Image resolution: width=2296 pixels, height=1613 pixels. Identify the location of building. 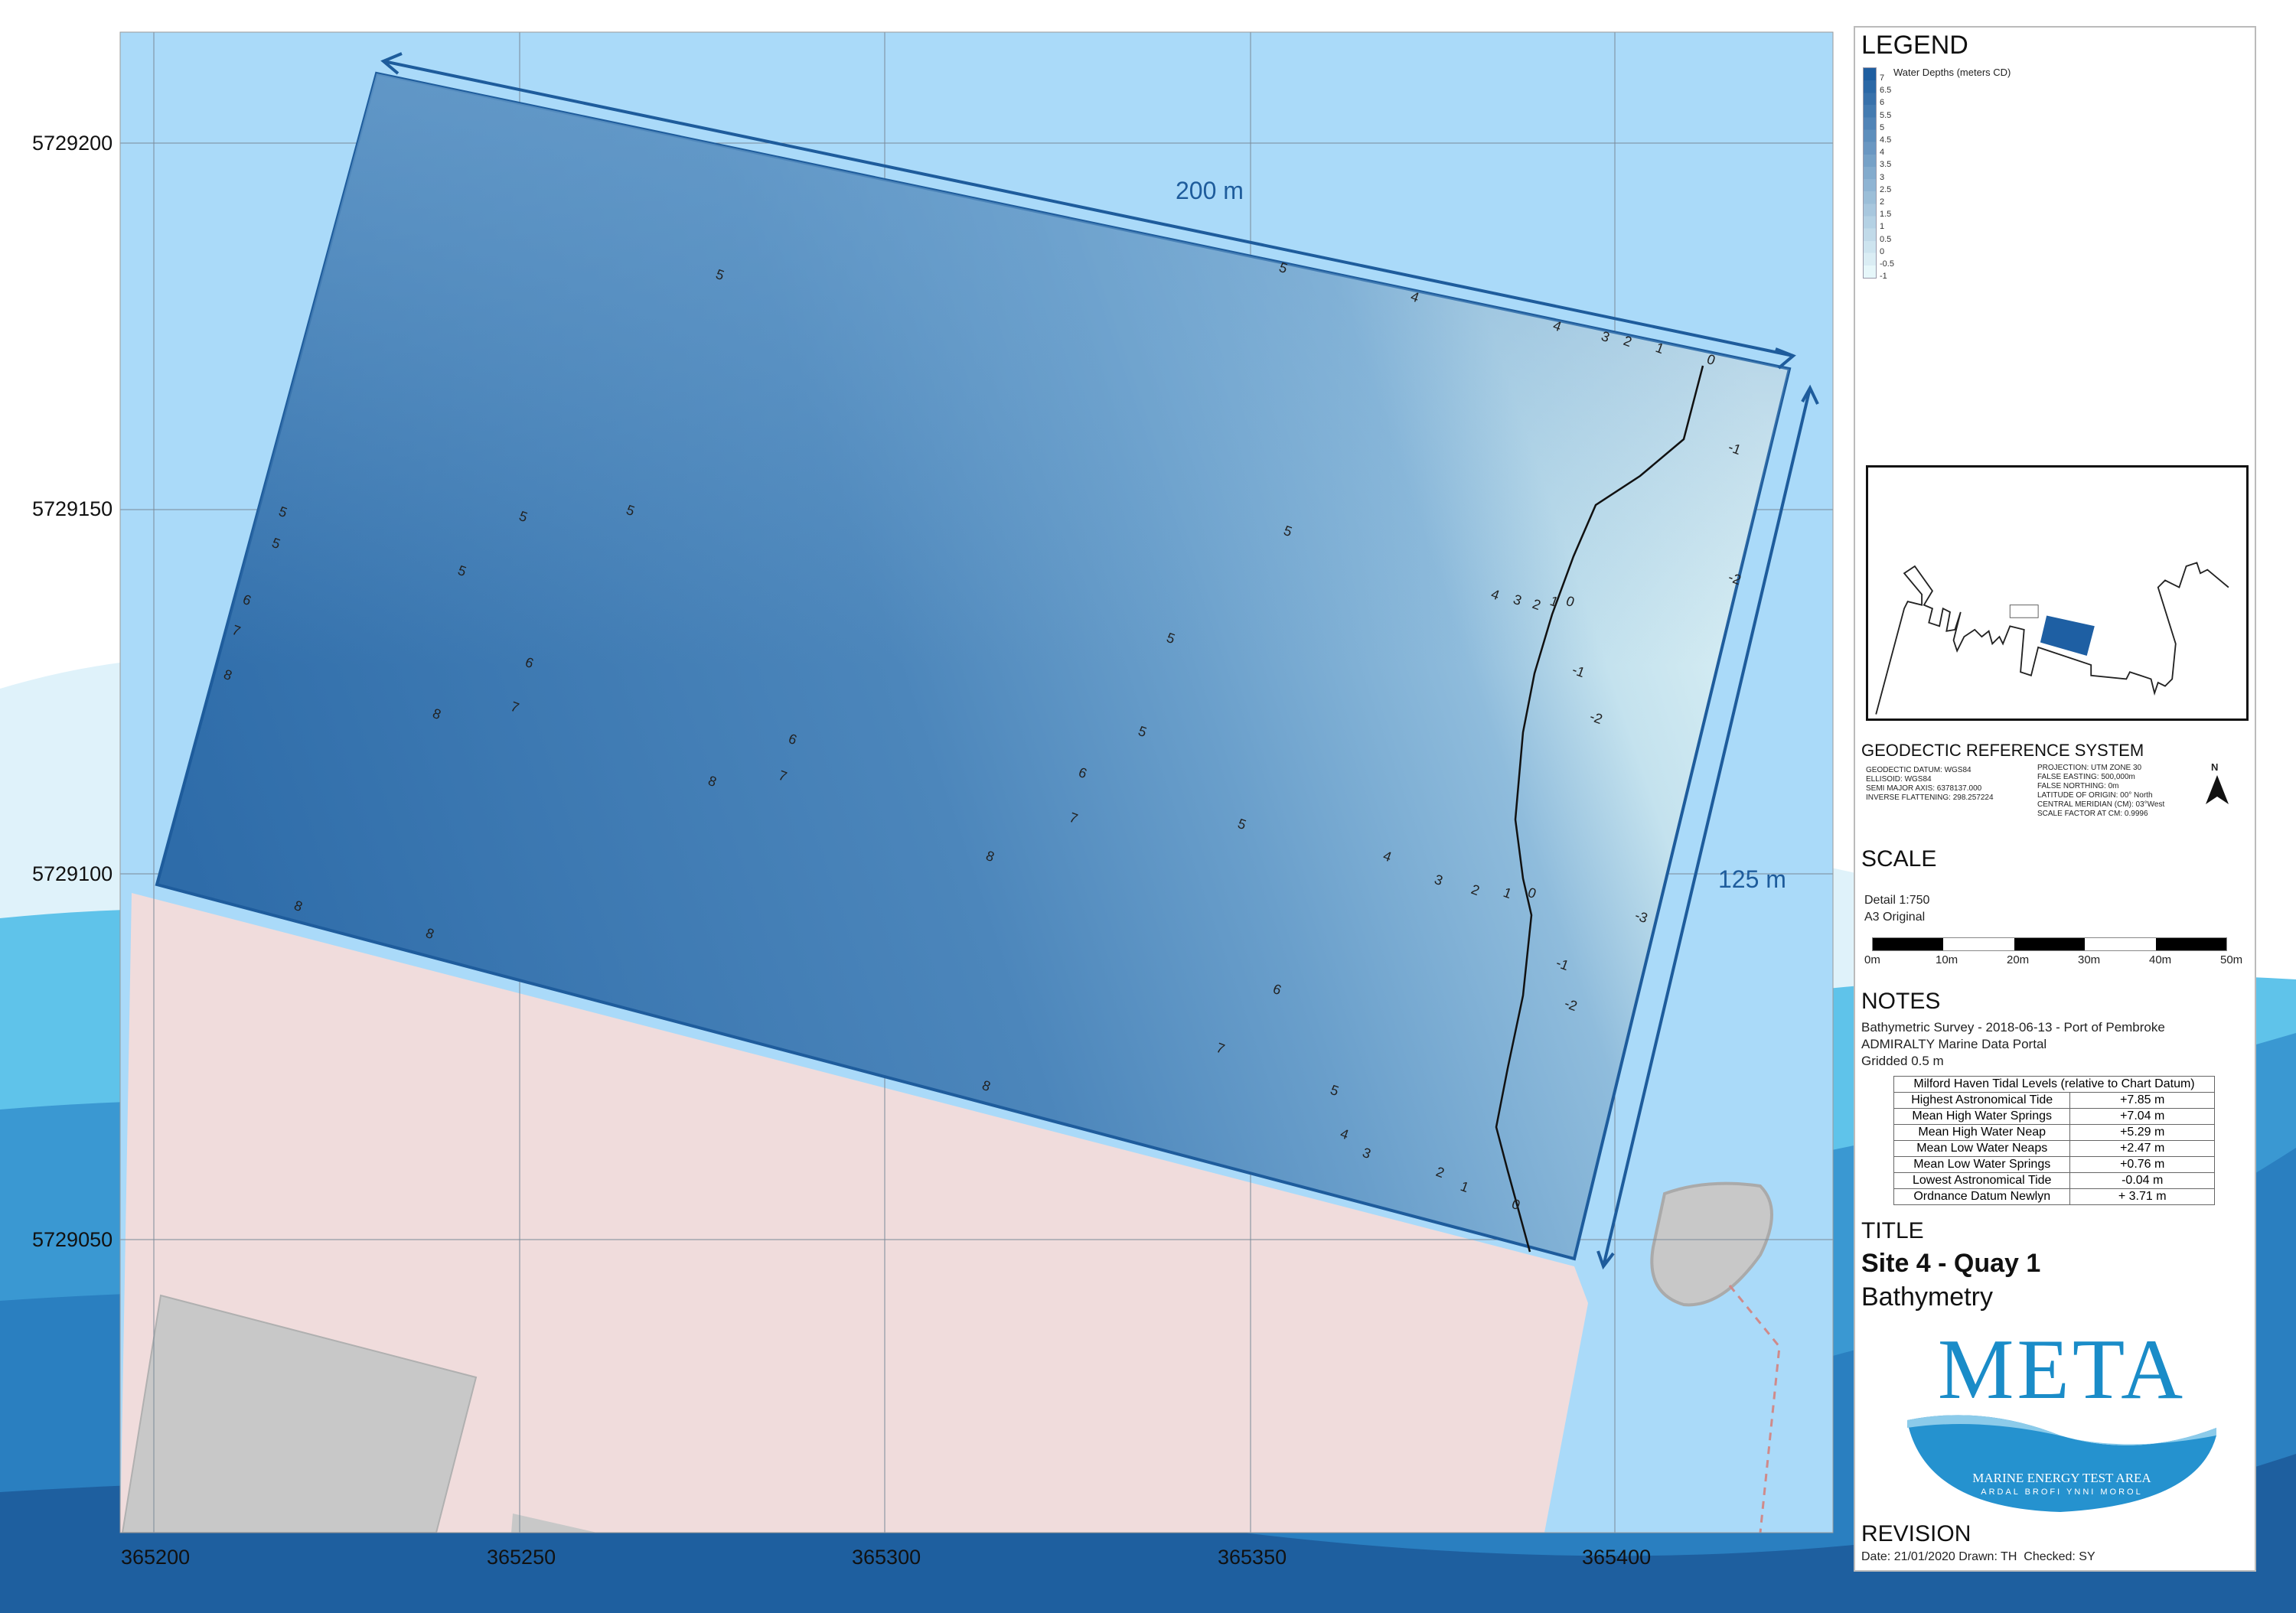
(299, 1413).